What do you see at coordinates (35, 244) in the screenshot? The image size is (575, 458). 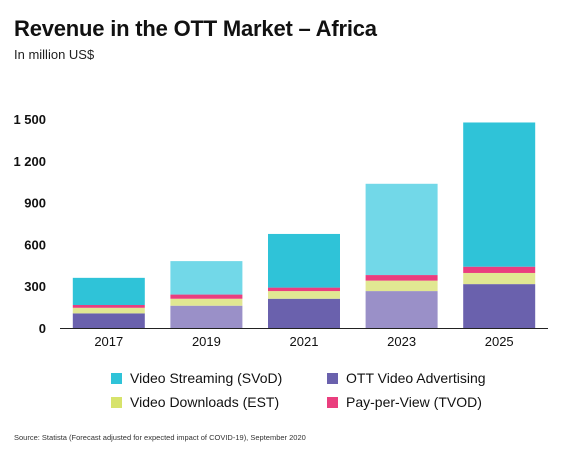 I see `y-tick-label: 600` at bounding box center [35, 244].